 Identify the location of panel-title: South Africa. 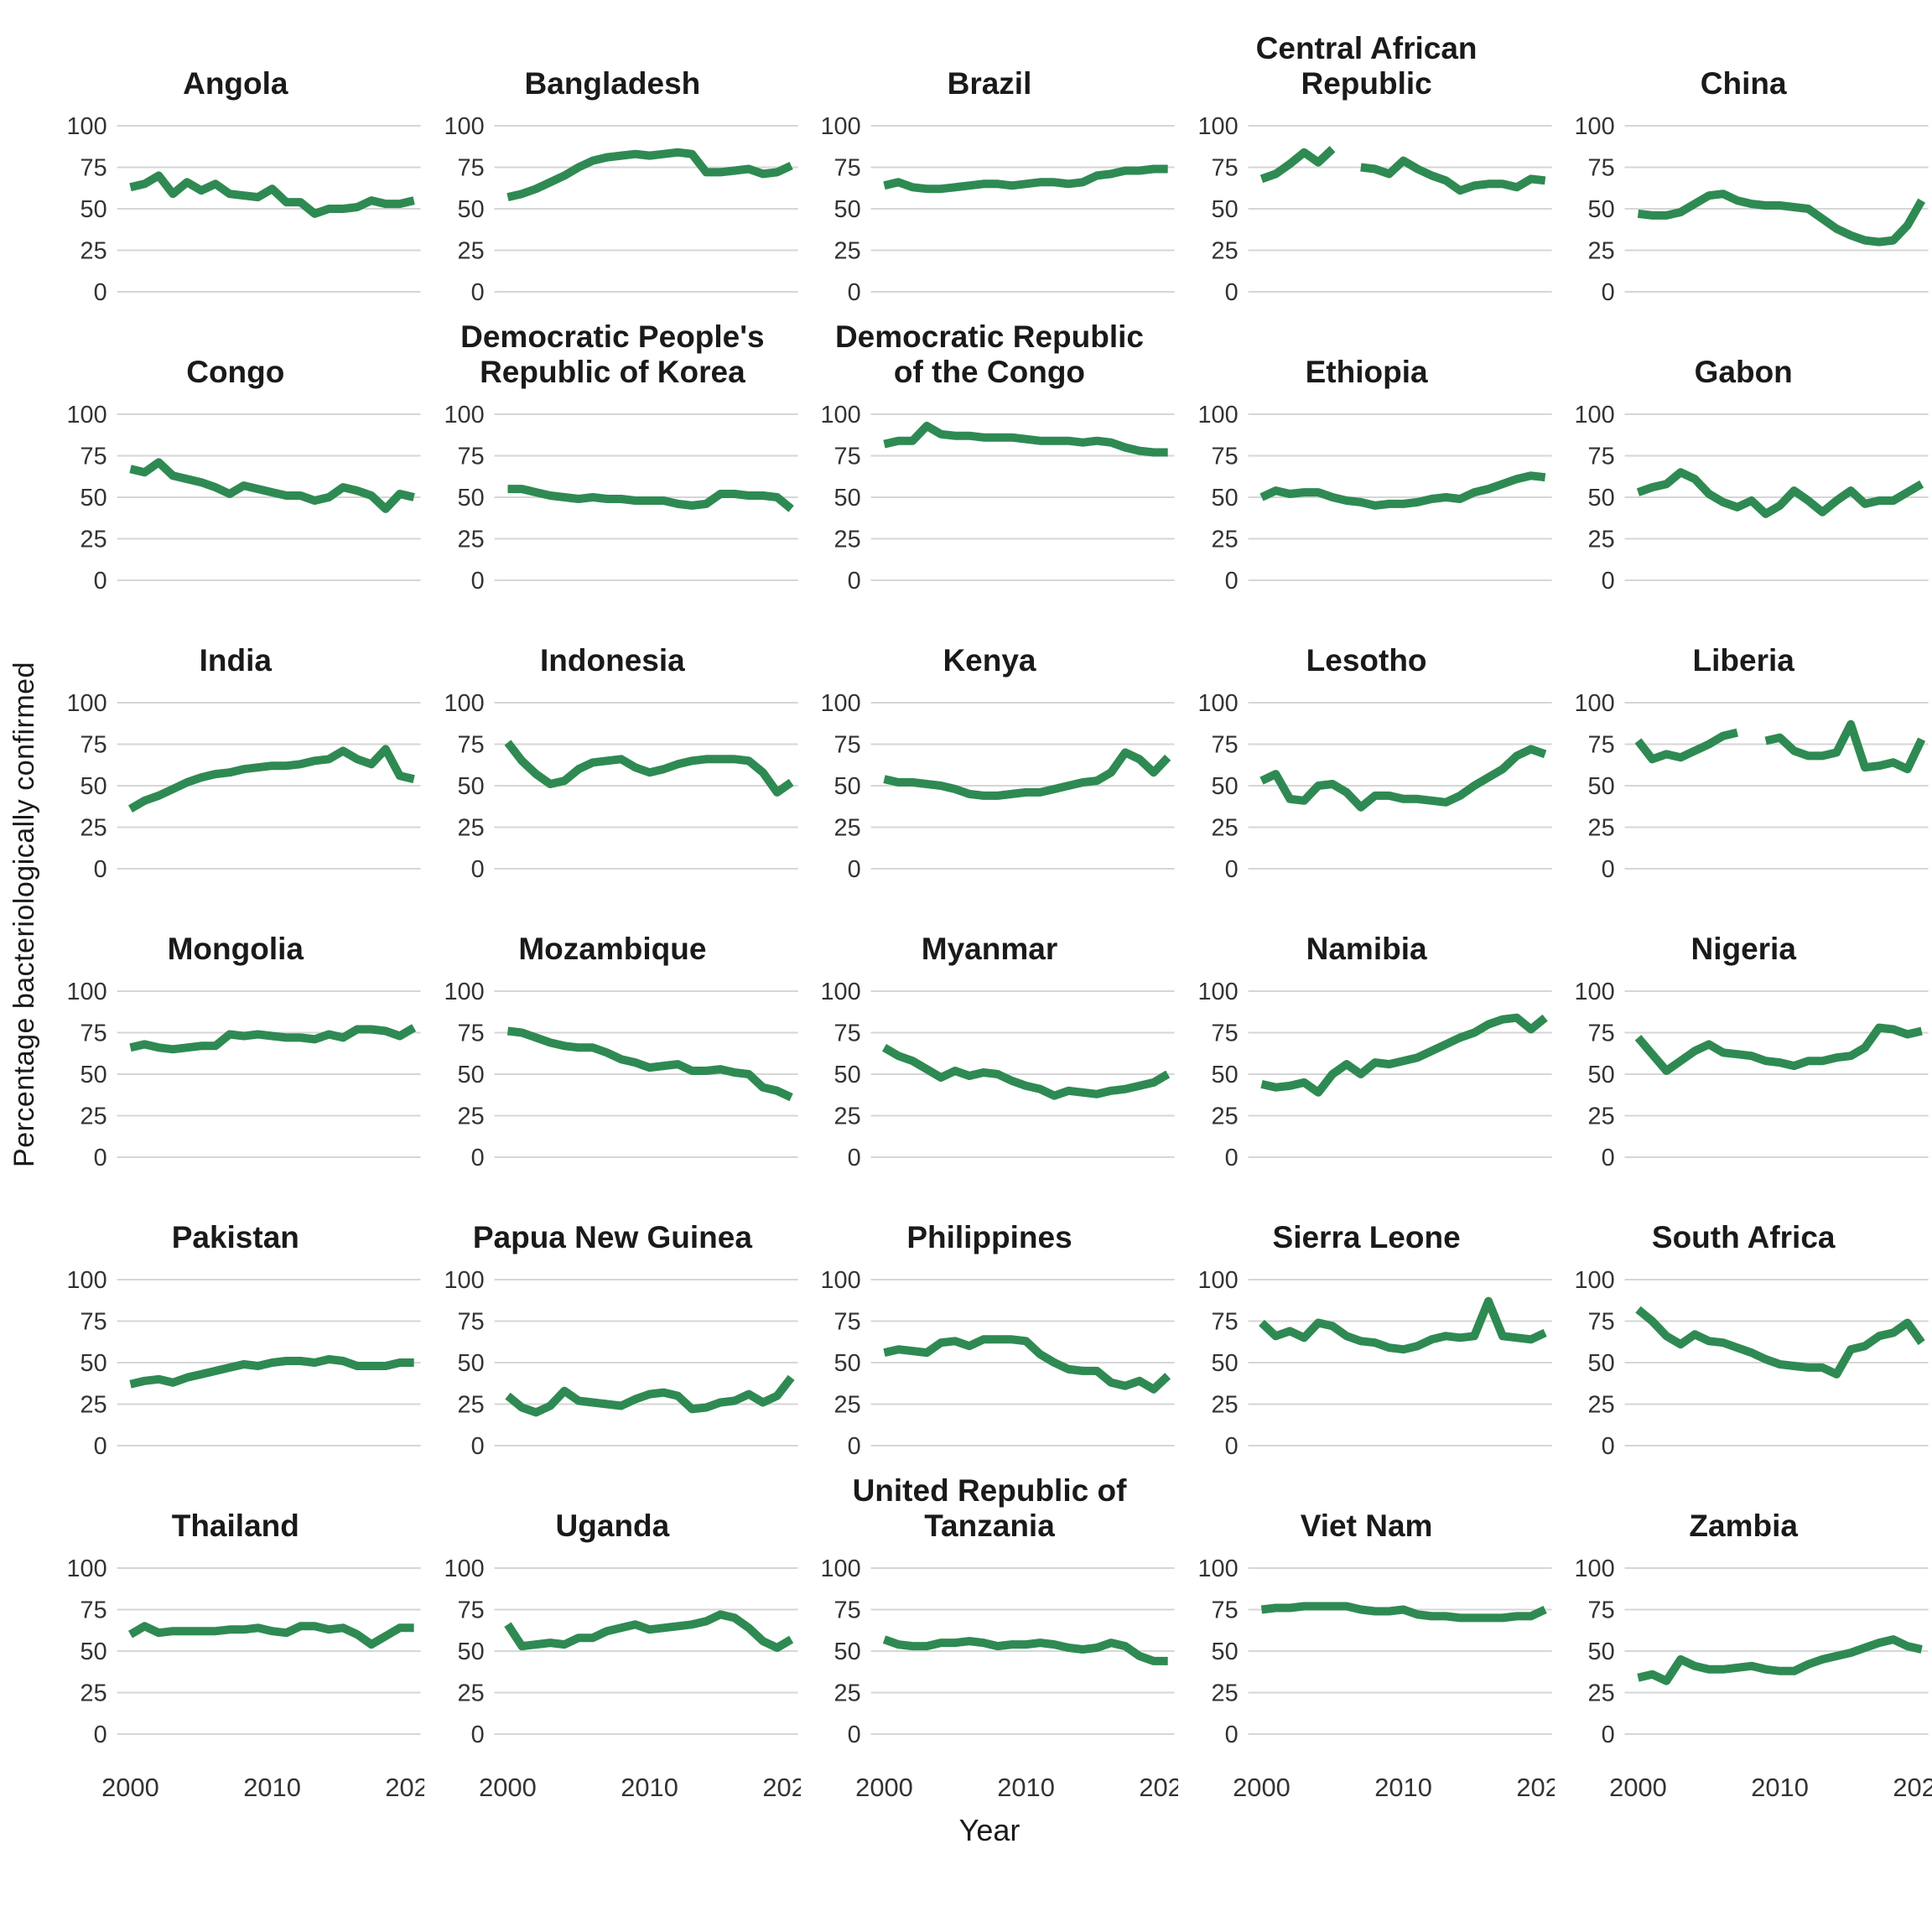
(1744, 1236).